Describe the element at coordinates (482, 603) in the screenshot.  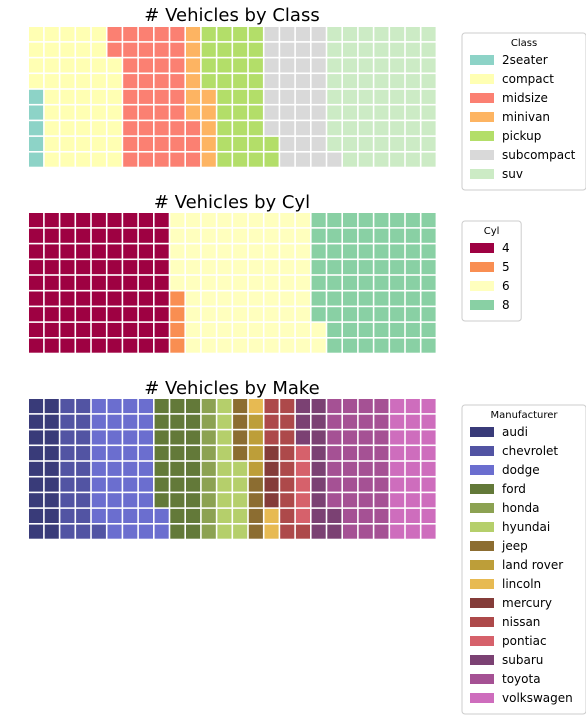
I see `legend-swatch-mercury` at that location.